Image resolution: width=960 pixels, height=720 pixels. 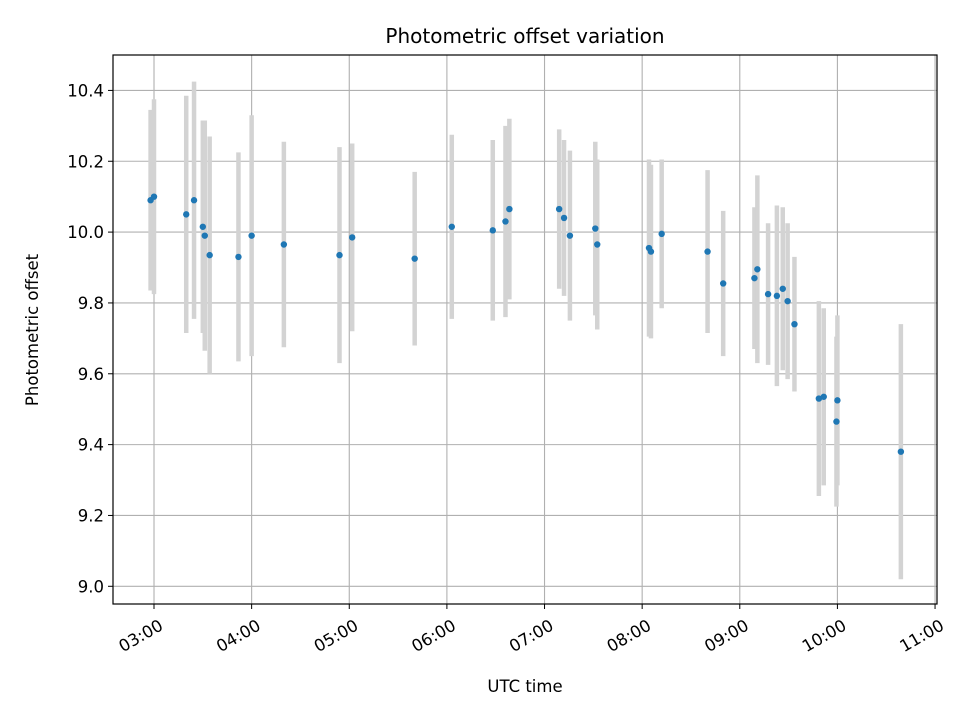 What do you see at coordinates (91, 515) in the screenshot?
I see `y-tick-label: 9.2` at bounding box center [91, 515].